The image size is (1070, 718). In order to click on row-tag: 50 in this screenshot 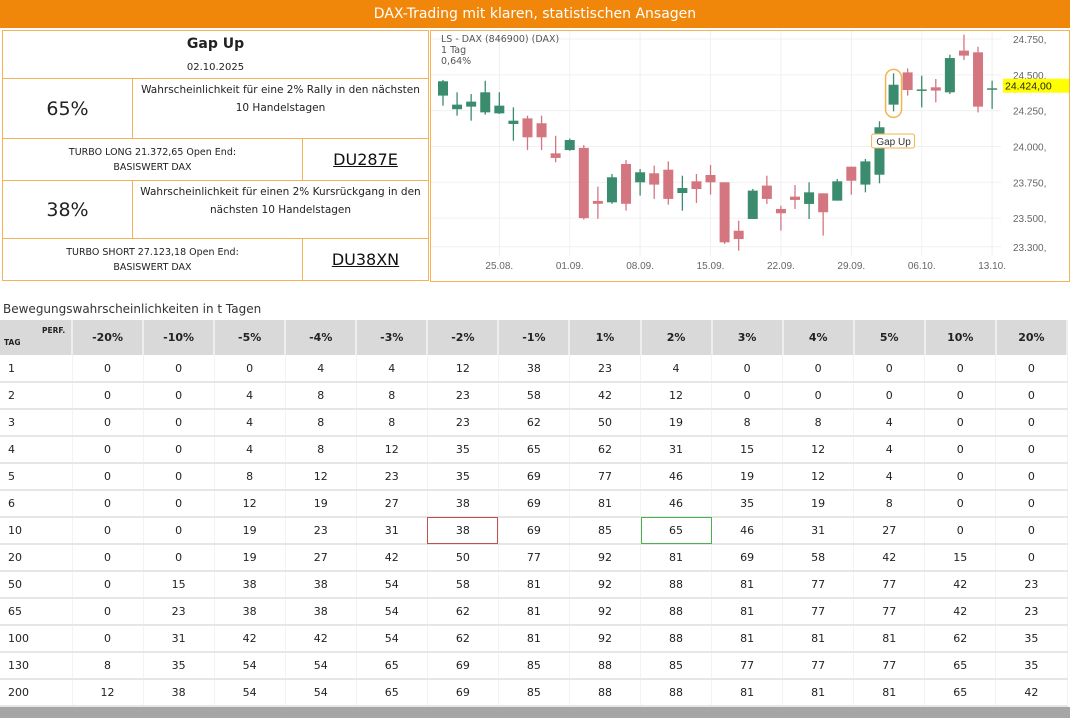, I will do `click(36, 585)`.